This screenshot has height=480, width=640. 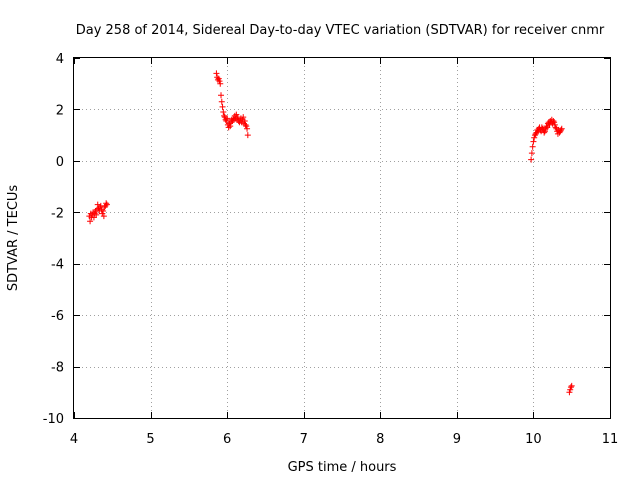 I want to click on x-tick-label: 11, so click(x=610, y=439).